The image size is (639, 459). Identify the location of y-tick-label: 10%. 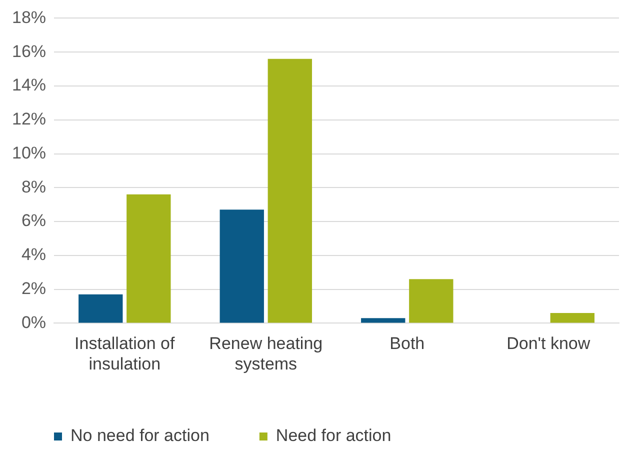
(29, 152).